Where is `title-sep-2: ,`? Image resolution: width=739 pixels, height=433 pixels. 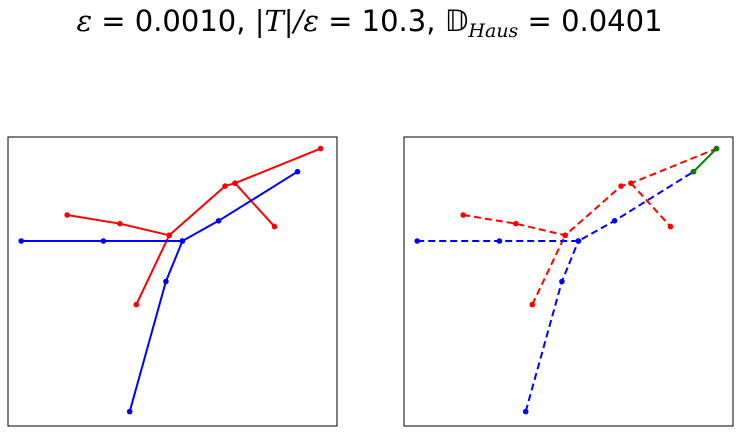 title-sep-2: , is located at coordinates (435, 21).